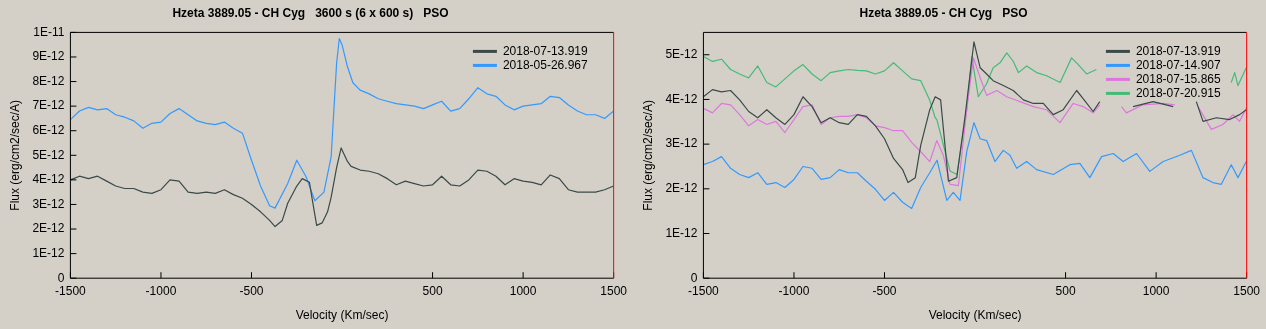 This screenshot has width=1266, height=329. What do you see at coordinates (1178, 92) in the screenshot?
I see `legend-label: 2018-07-20.915` at bounding box center [1178, 92].